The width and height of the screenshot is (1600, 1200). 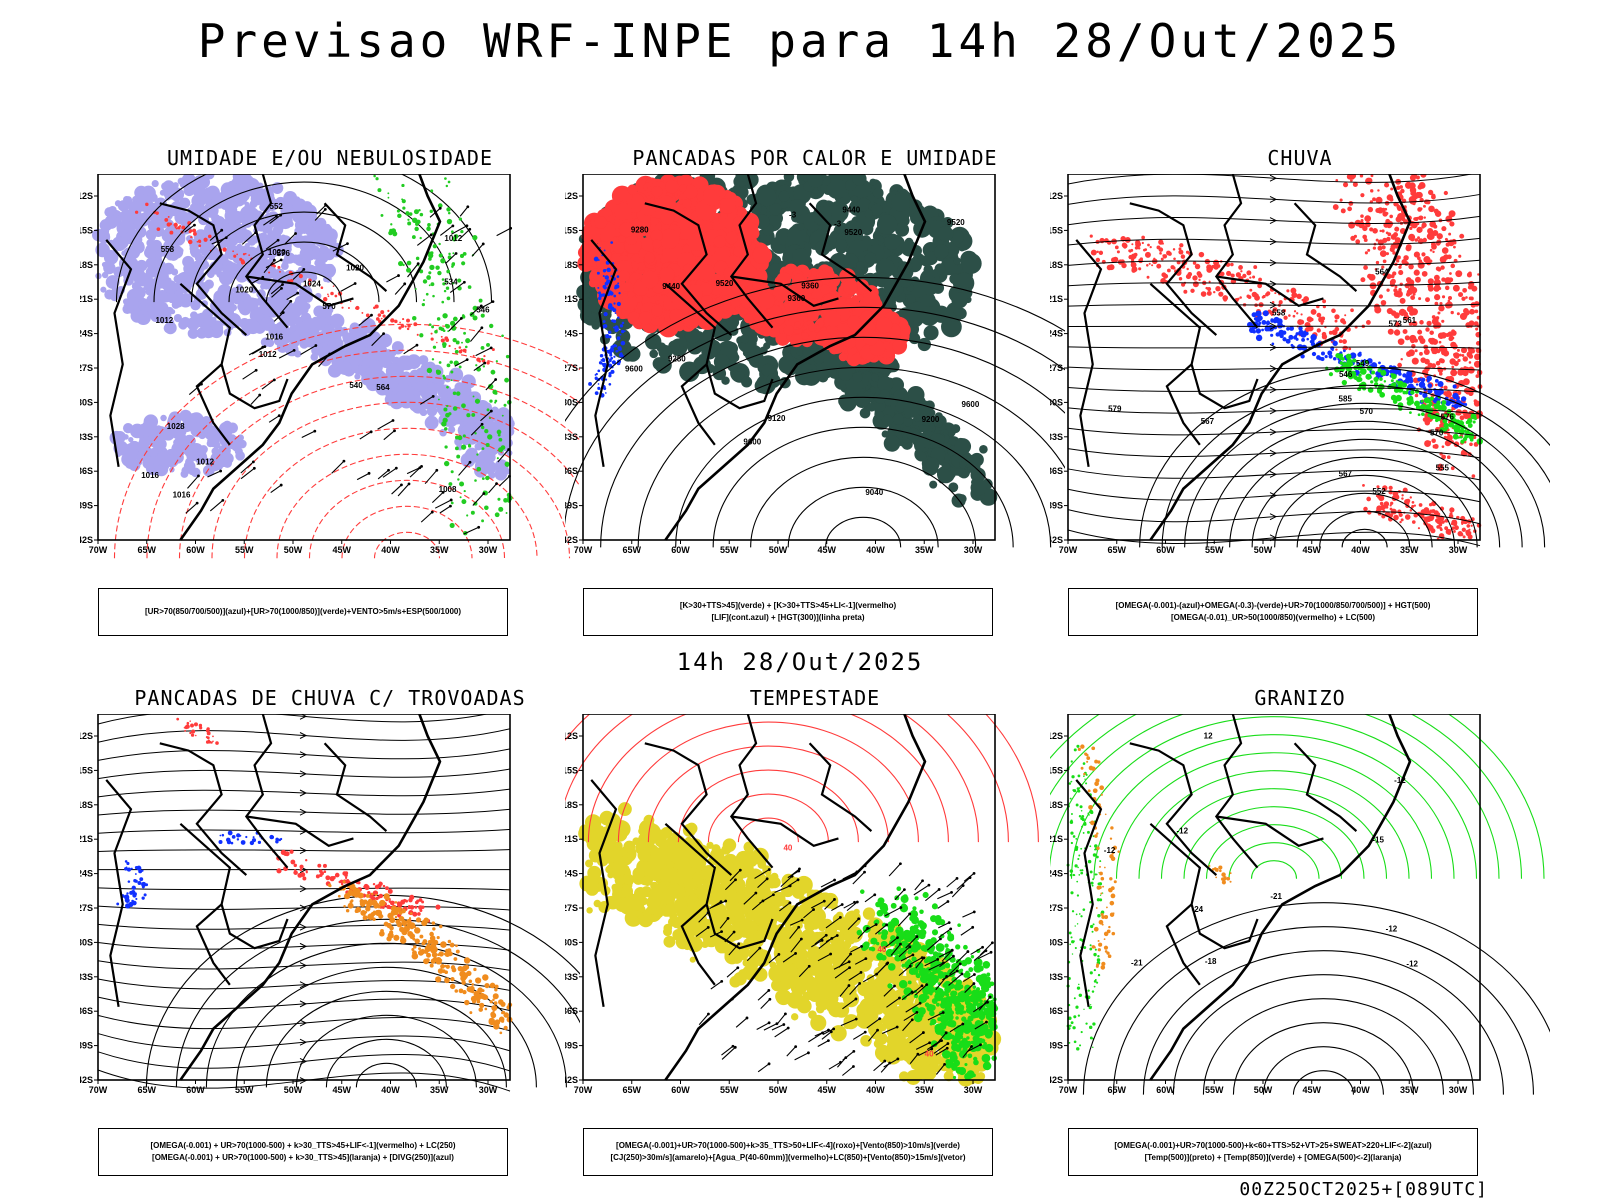 I want to click on contour-label: 546, so click(x=483, y=310).